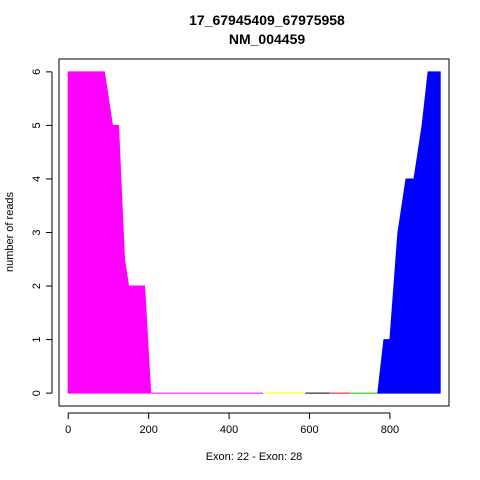 The height and width of the screenshot is (480, 480). Describe the element at coordinates (37, 286) in the screenshot. I see `y-tick-label: 2` at that location.